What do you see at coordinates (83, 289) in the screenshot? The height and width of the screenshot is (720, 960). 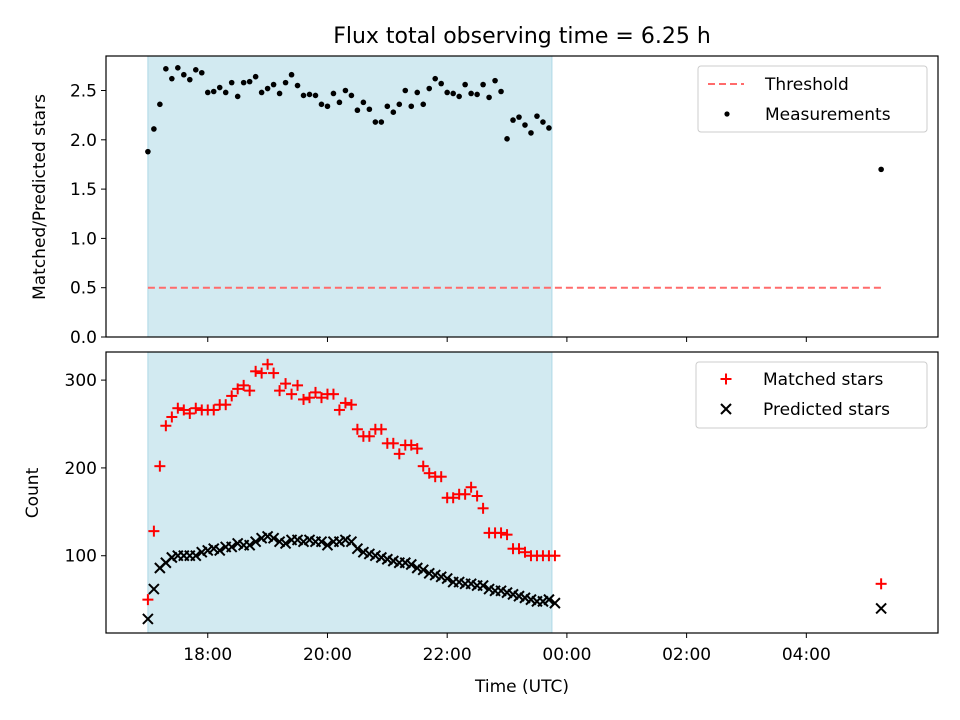 I see `y-tick-label: 0.5` at bounding box center [83, 289].